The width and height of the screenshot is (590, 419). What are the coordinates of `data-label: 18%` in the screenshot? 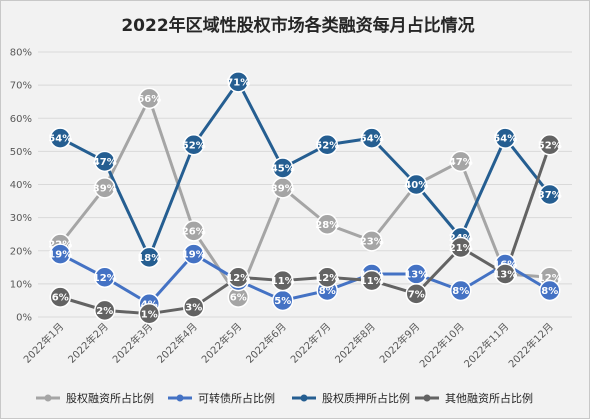 It's located at (149, 258).